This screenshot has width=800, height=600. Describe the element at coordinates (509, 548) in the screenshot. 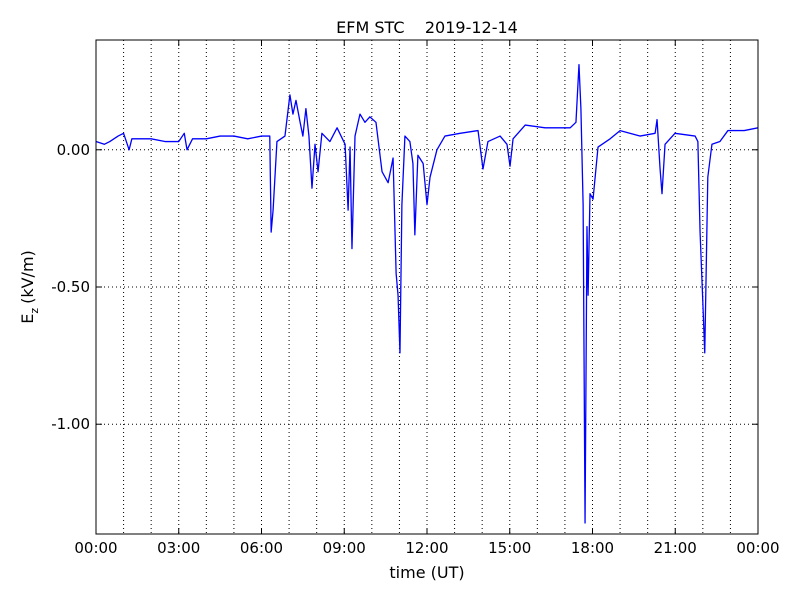

I see `x-tick-label: 15:00` at that location.